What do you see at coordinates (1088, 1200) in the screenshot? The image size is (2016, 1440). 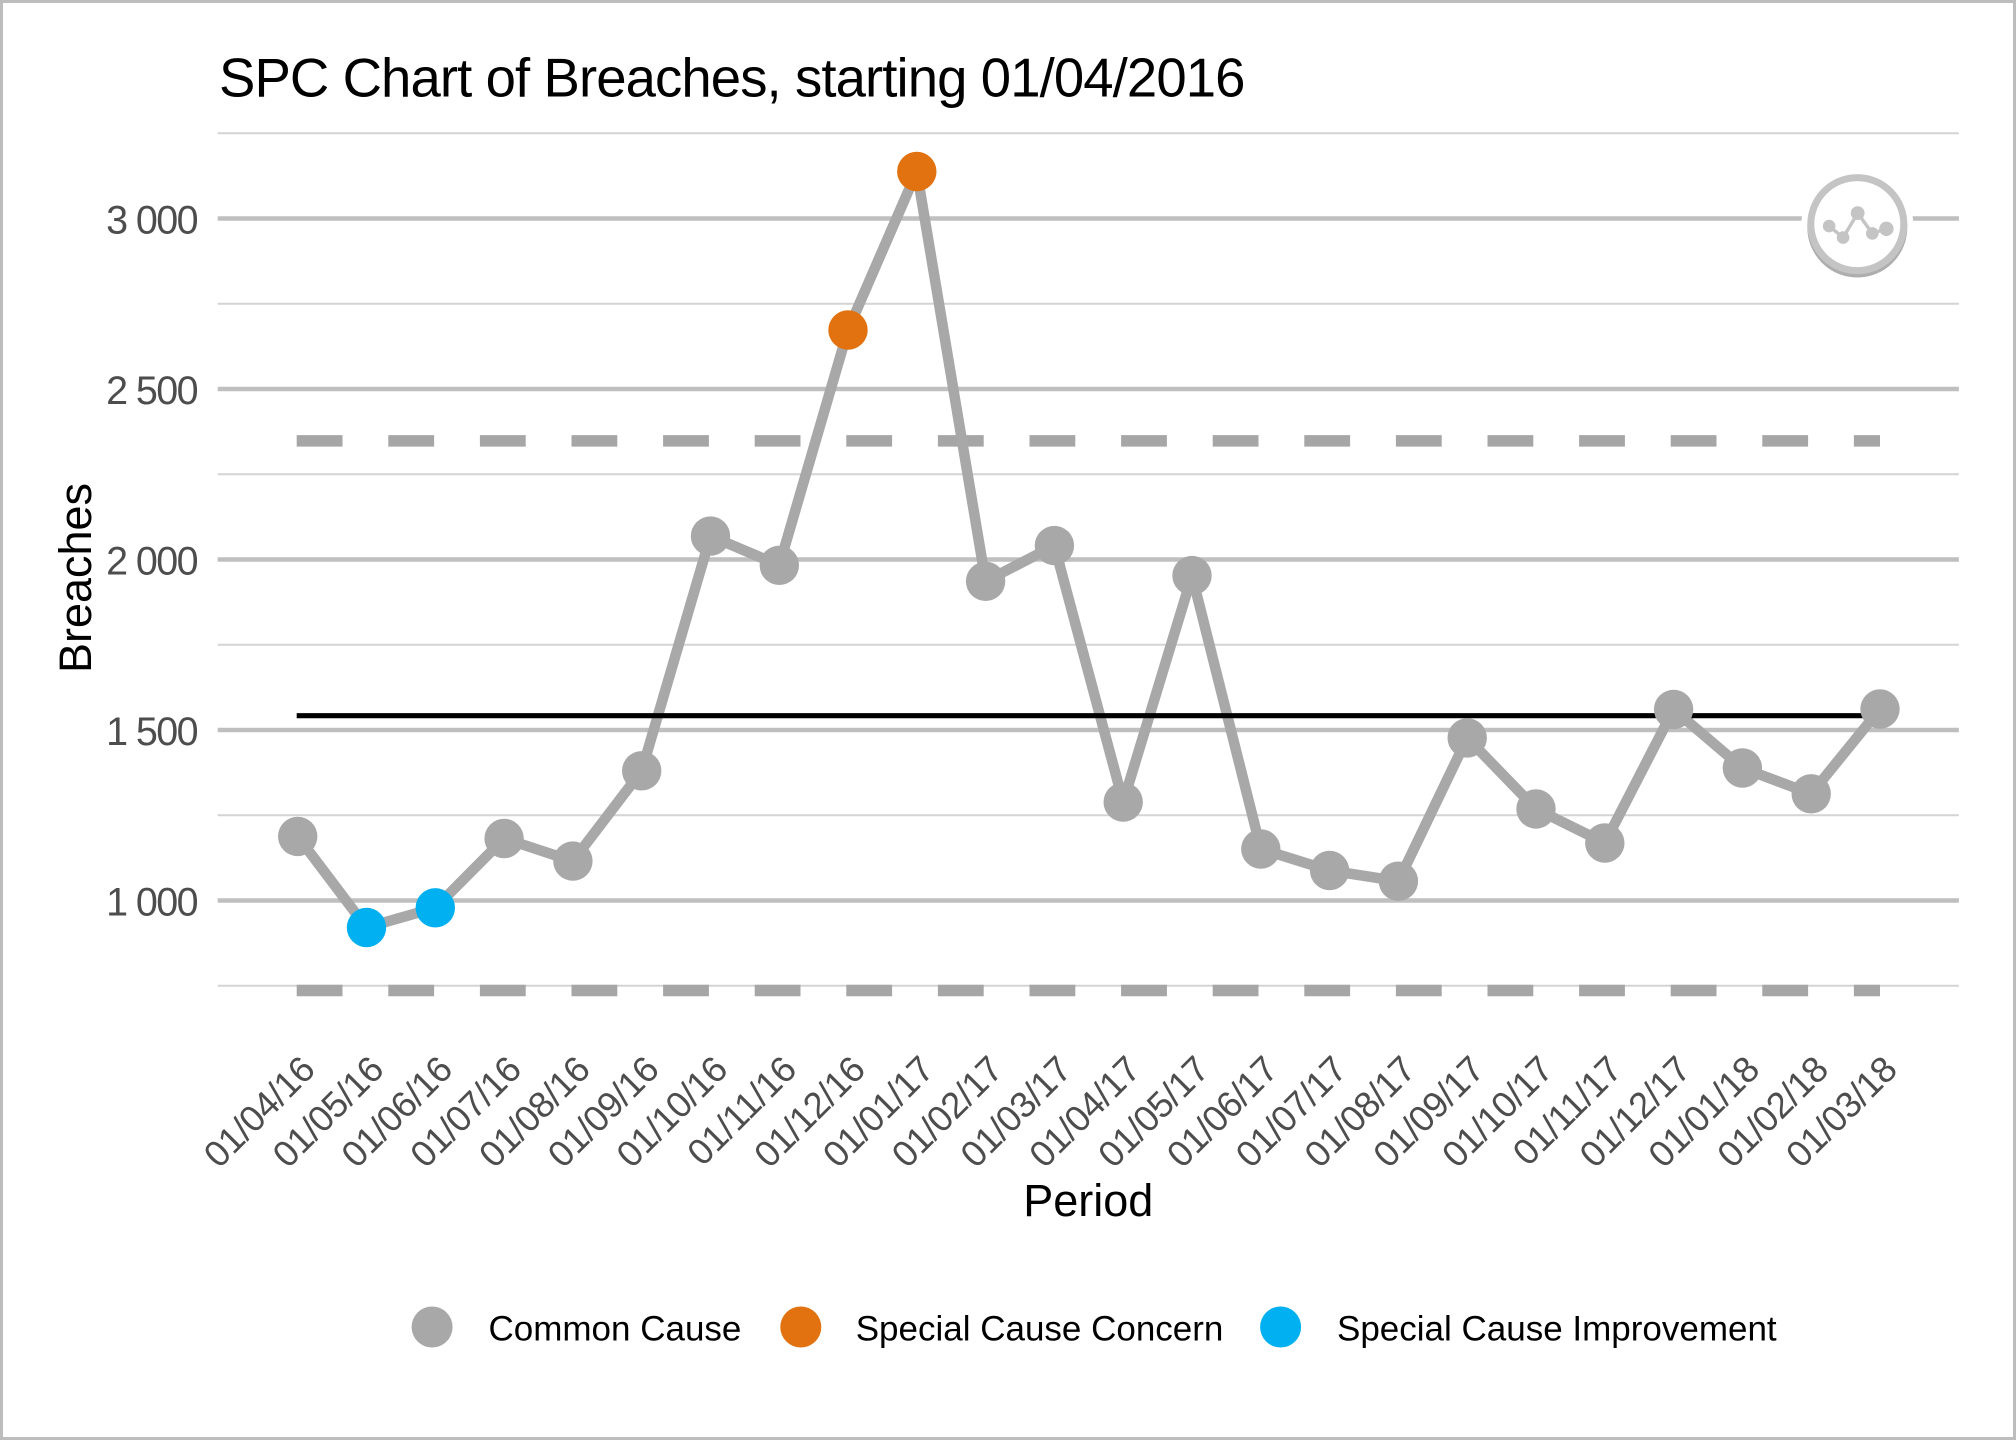 I see `svg-text: Period` at bounding box center [1088, 1200].